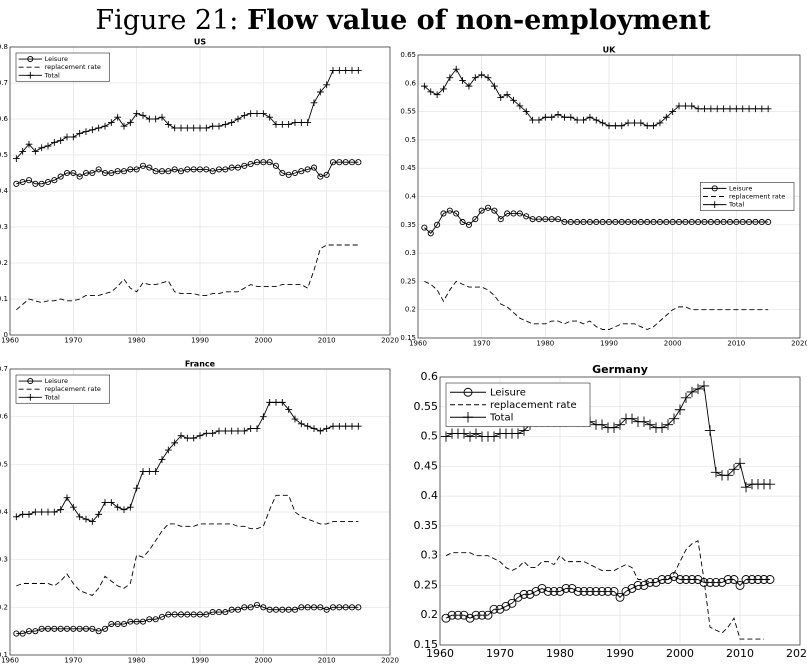 Image resolution: width=807 pixels, height=669 pixels. I want to click on y-tick-label: 0.25, so click(426, 584).